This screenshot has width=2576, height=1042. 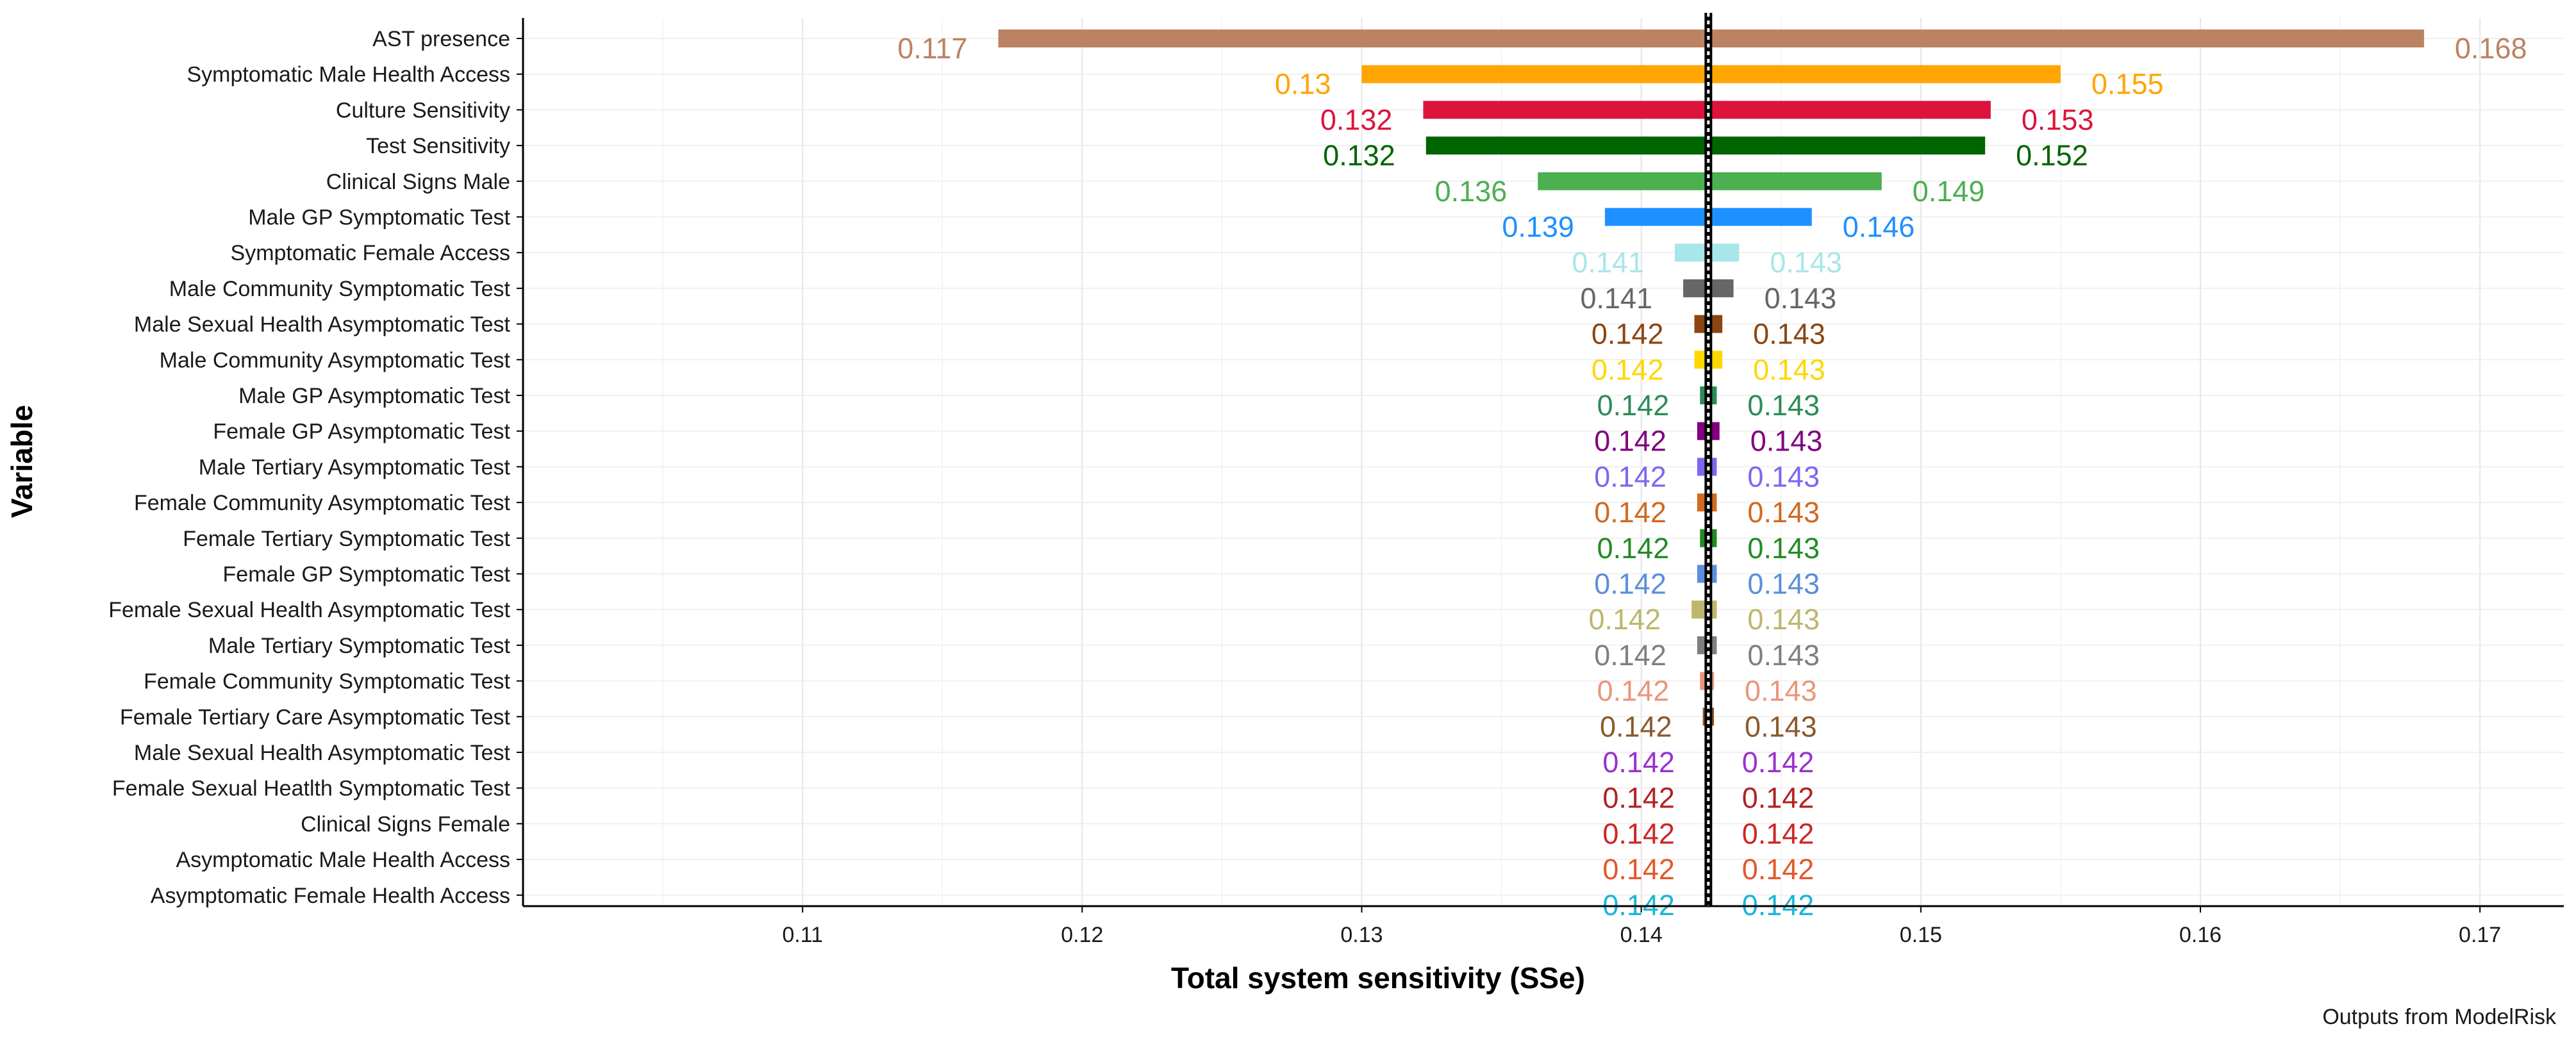 I want to click on value-label-low: 0.136, so click(x=1472, y=191).